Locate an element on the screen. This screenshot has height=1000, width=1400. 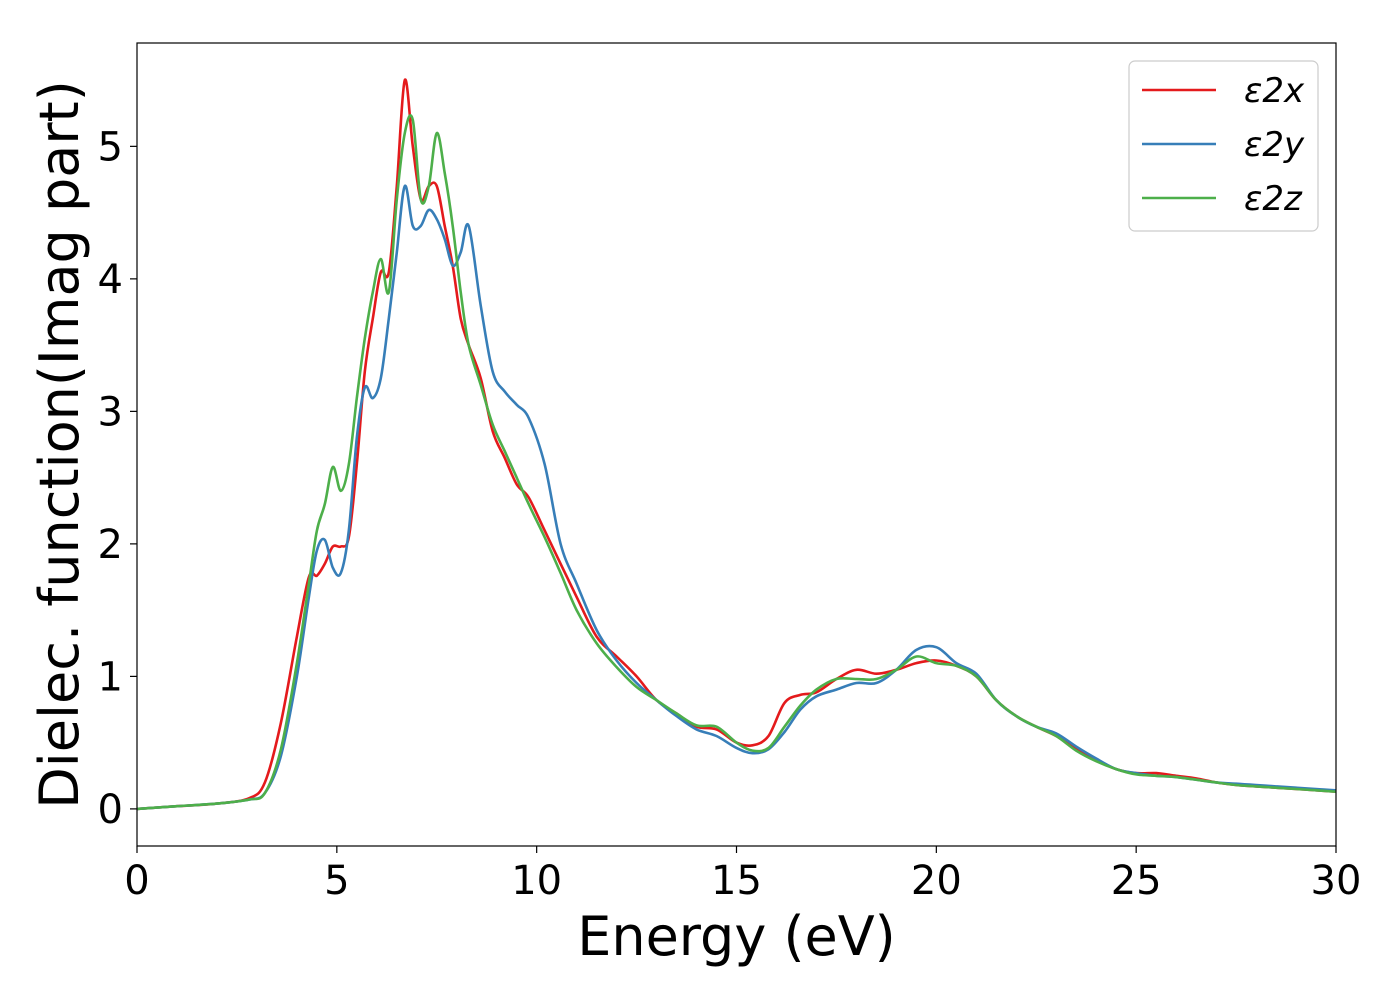
legend-box is located at coordinates (1223, 146).